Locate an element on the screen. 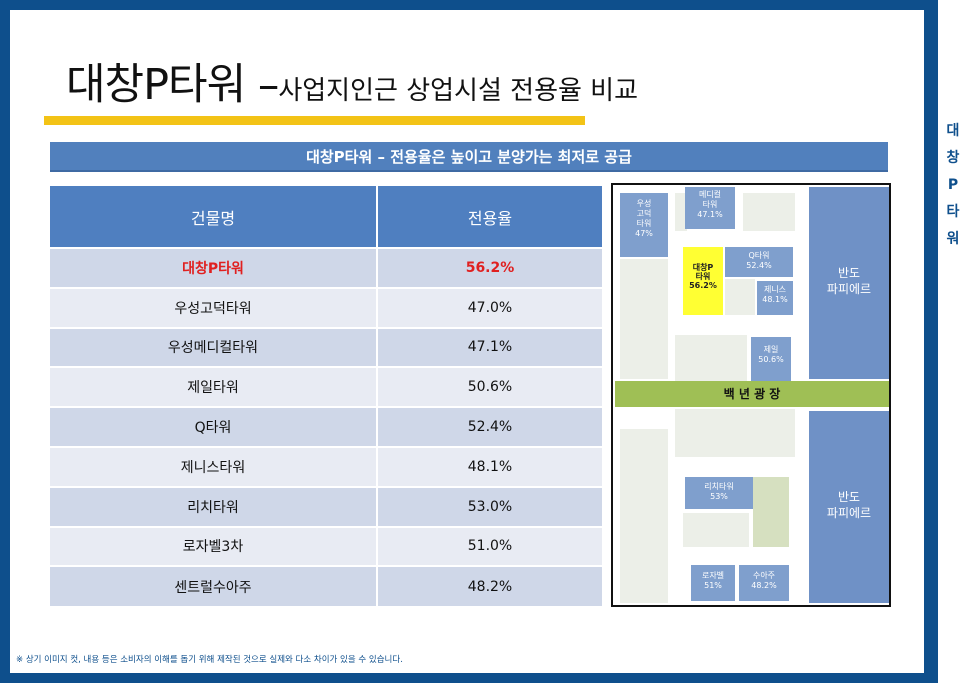 The image size is (966, 683). map-park is located at coordinates (771, 512).